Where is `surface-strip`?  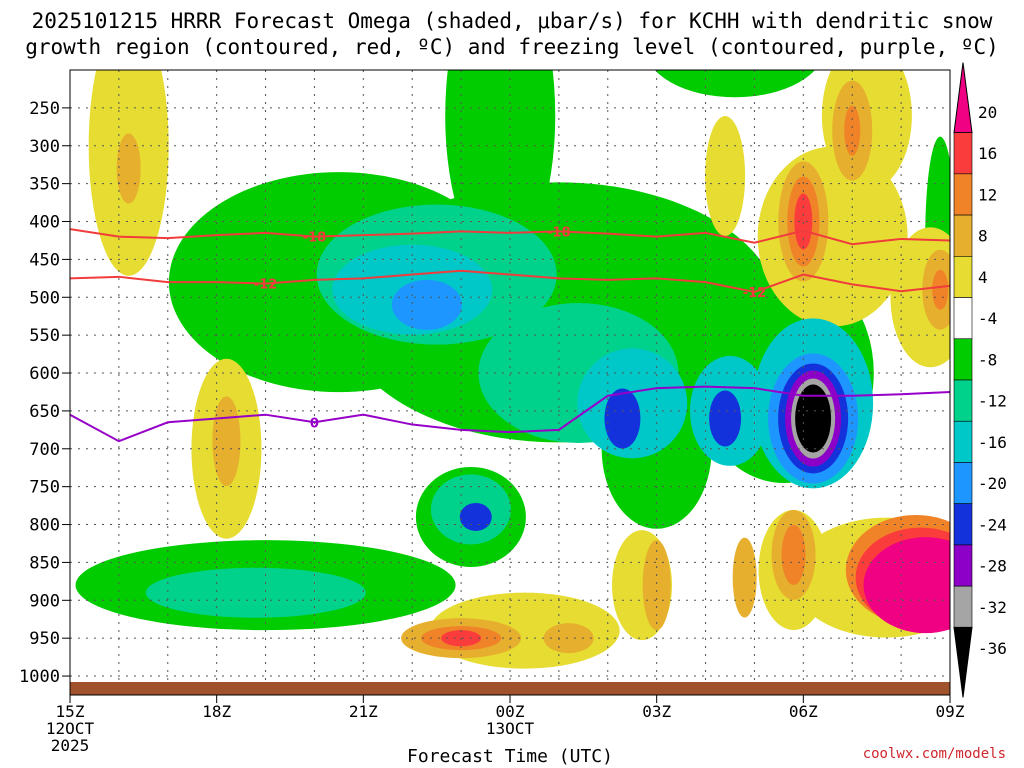 surface-strip is located at coordinates (510, 688).